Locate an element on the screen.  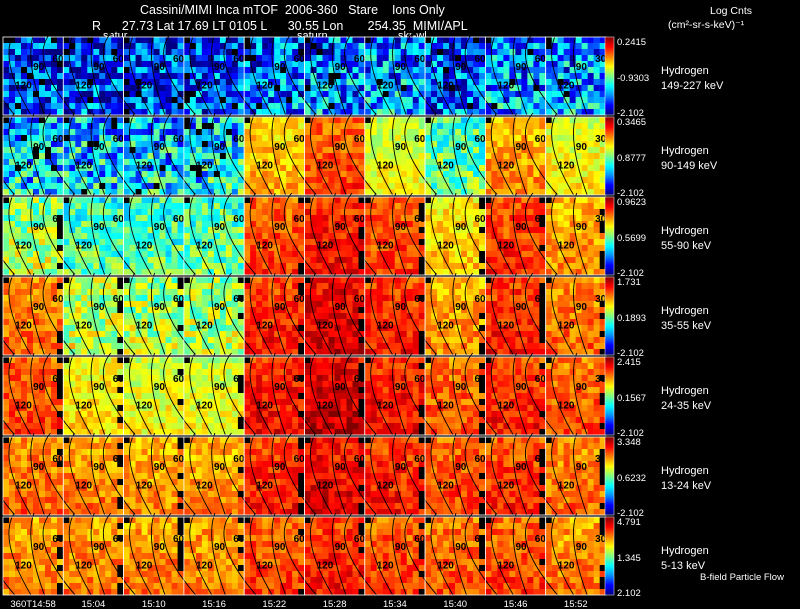
colorbar-max-label: 4.791 is located at coordinates (629, 522).